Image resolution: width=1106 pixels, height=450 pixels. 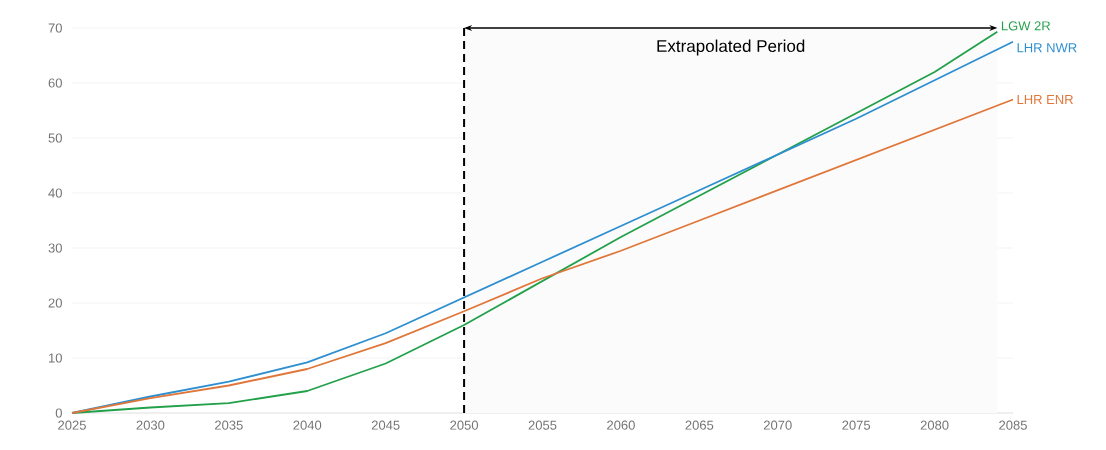 What do you see at coordinates (699, 425) in the screenshot?
I see `x-tick-label: 2065` at bounding box center [699, 425].